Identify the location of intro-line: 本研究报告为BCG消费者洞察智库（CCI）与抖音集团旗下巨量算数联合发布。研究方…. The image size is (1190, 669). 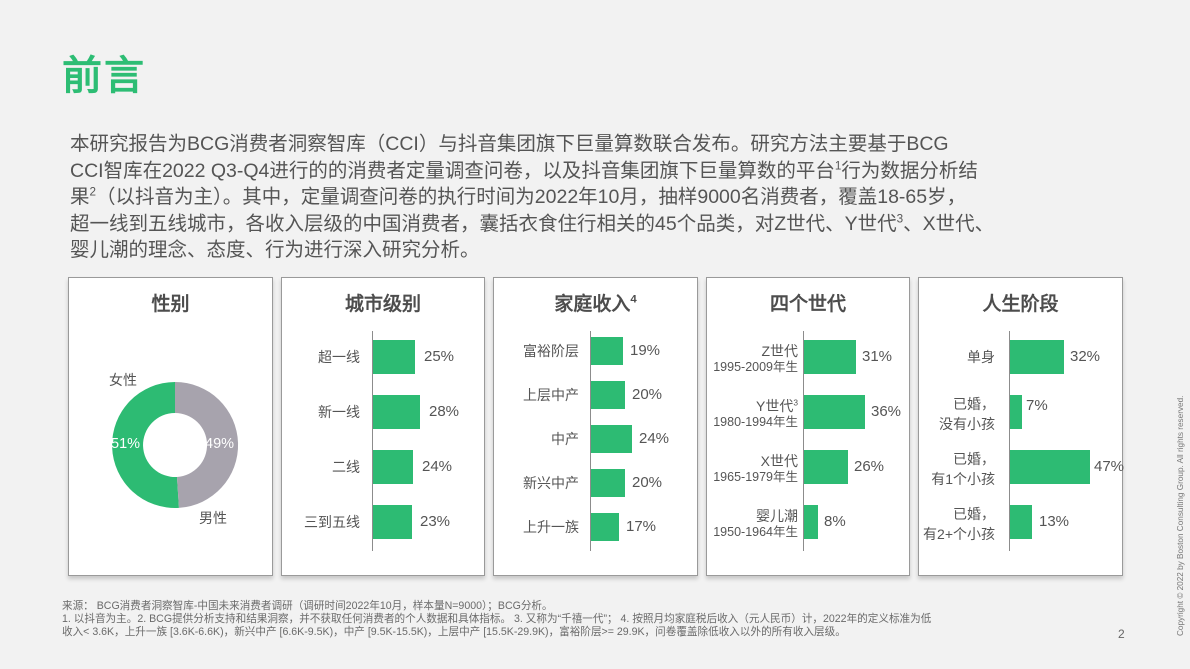
(509, 144).